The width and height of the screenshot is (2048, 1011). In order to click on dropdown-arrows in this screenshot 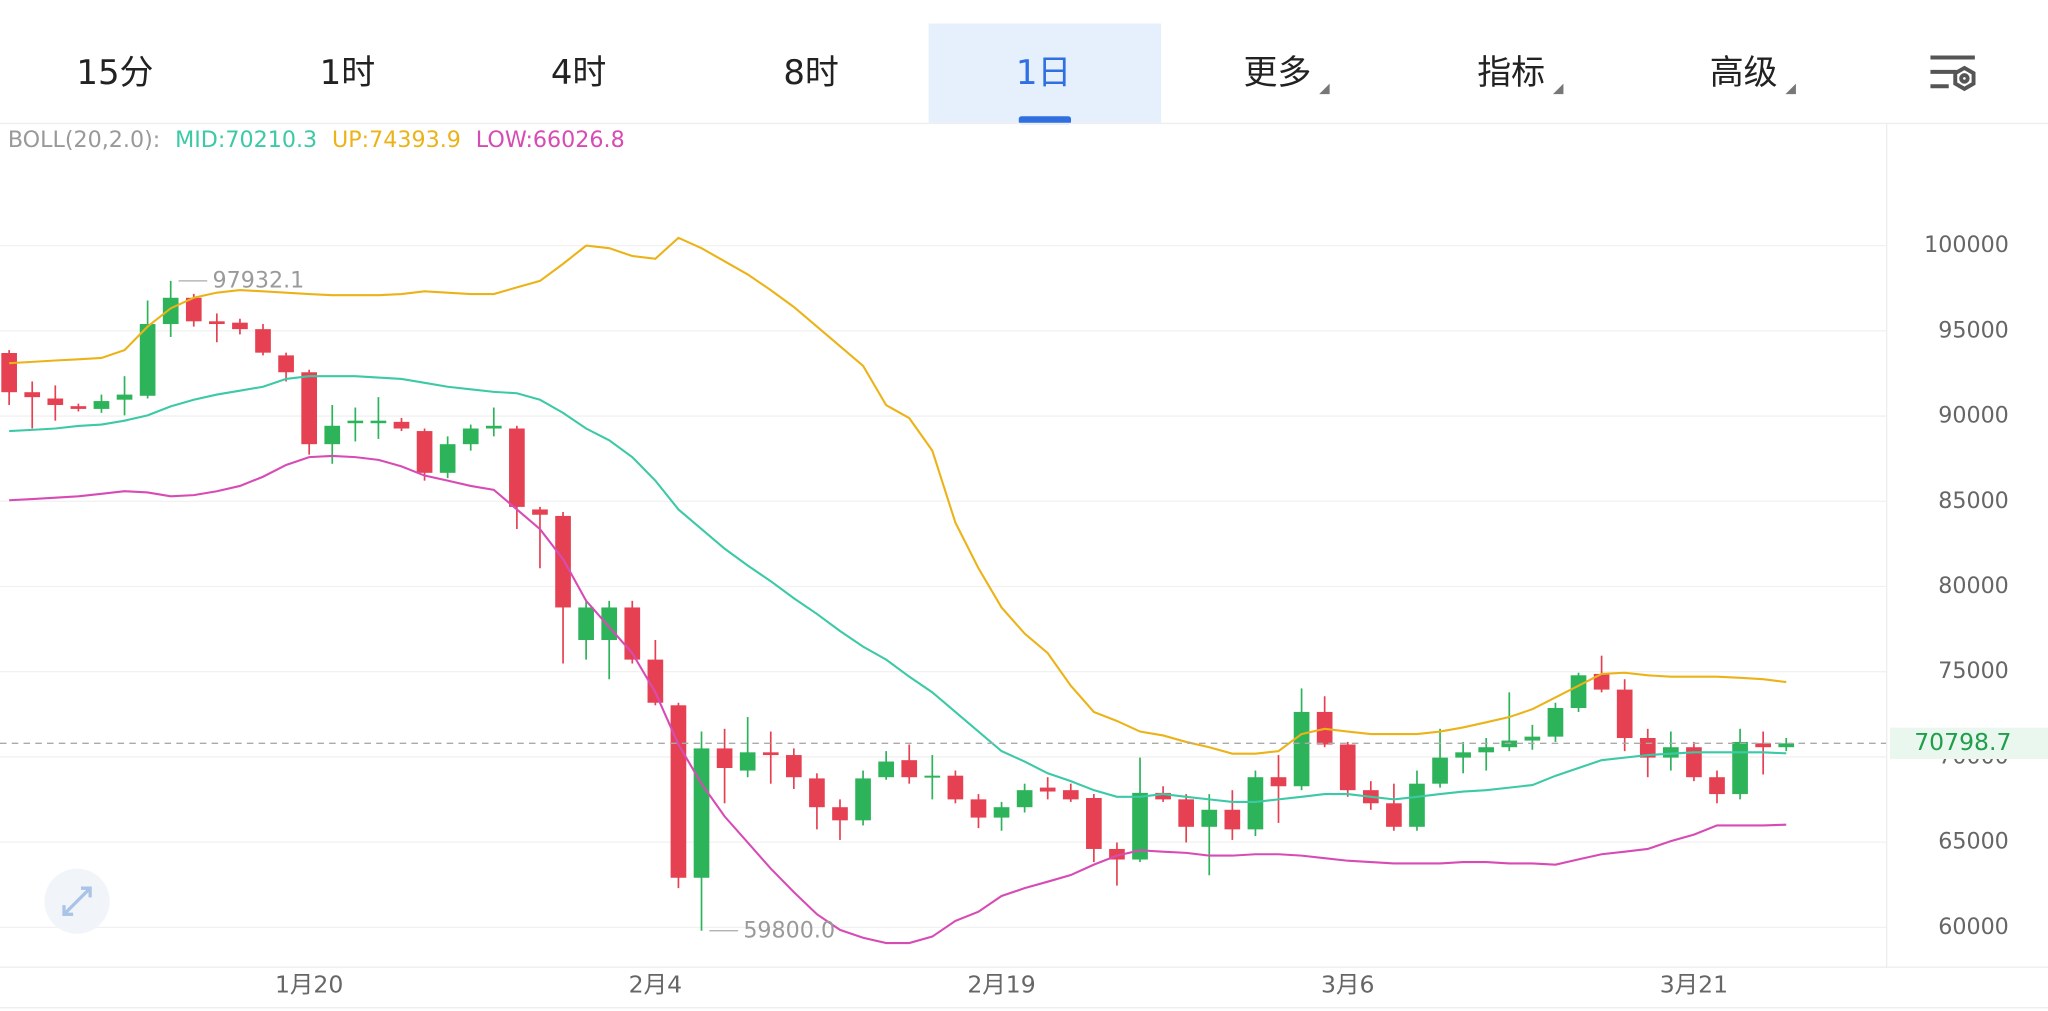, I will do `click(1557, 89)`.